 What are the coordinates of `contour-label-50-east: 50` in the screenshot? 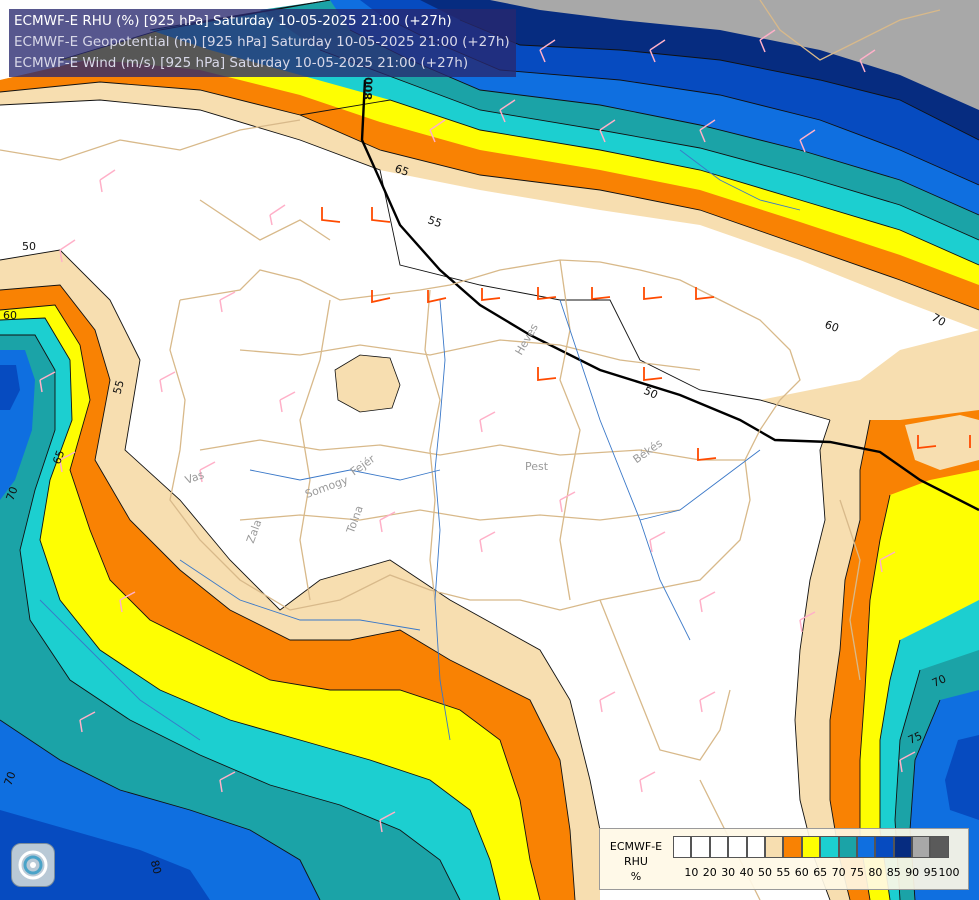 It's located at (651, 393).